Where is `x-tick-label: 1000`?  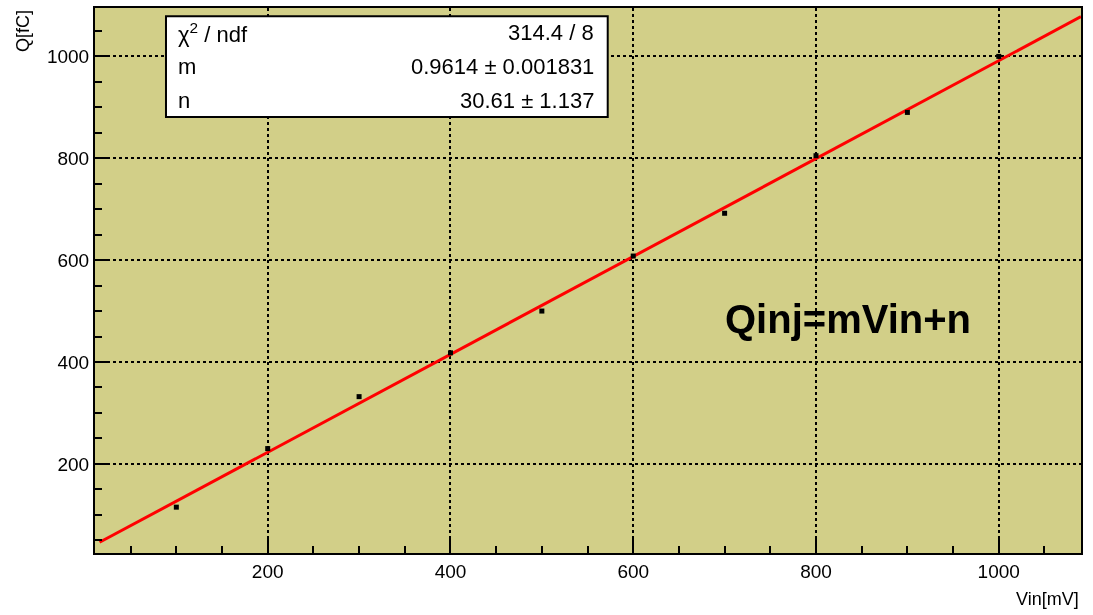 x-tick-label: 1000 is located at coordinates (998, 571).